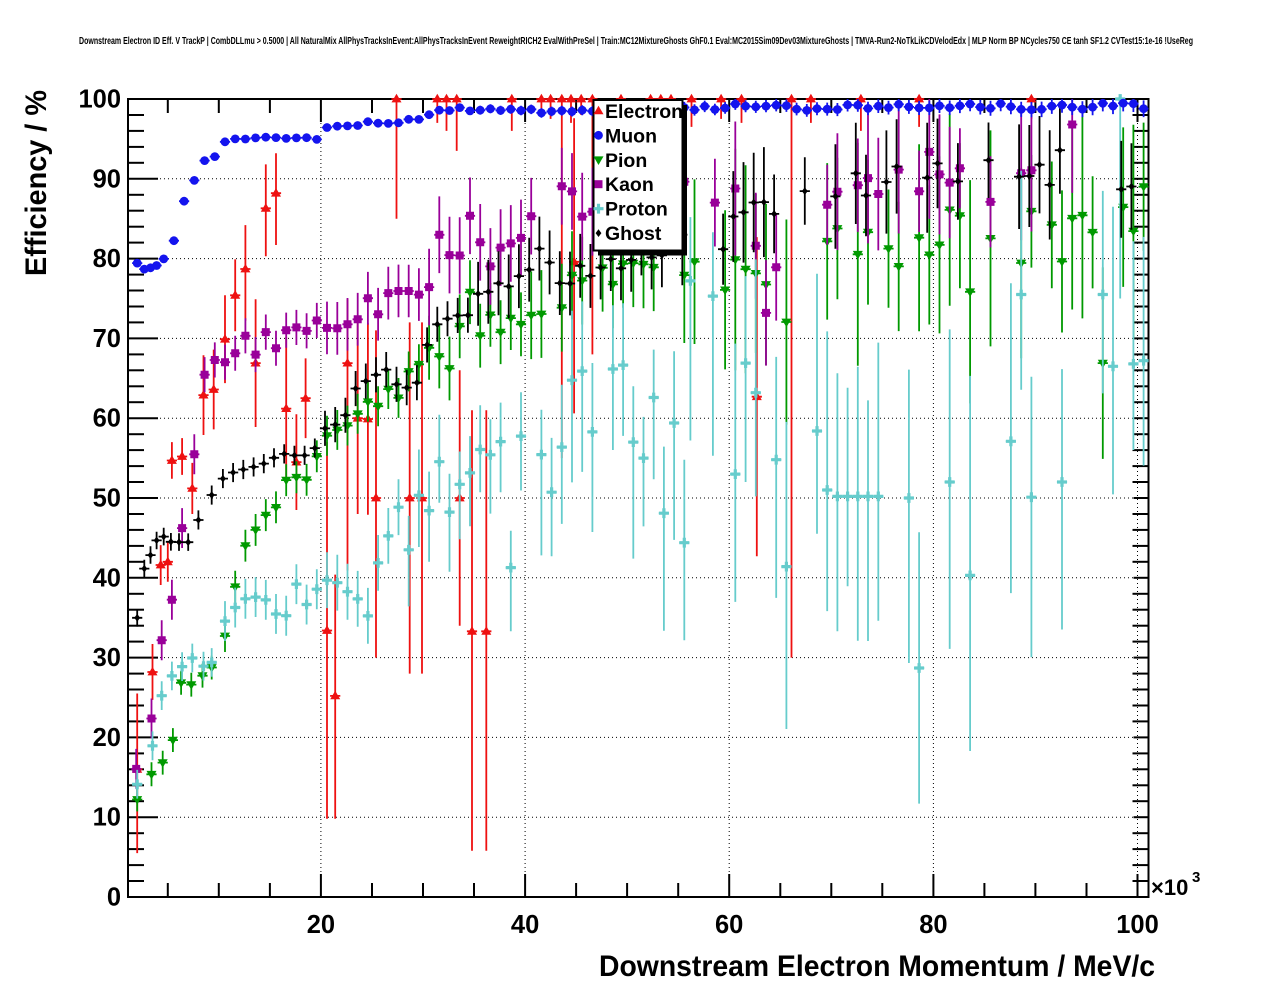 Image resolution: width=1276 pixels, height=1001 pixels. I want to click on svg-text: Efficiency / %, so click(36, 183).